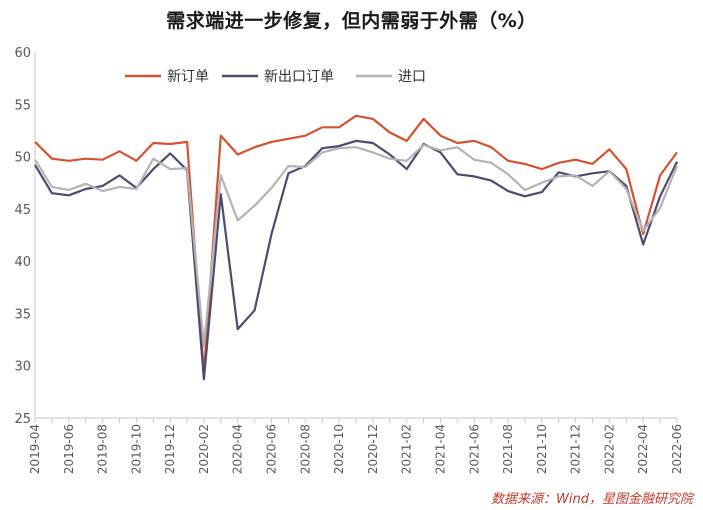 This screenshot has height=510, width=703. I want to click on x-tick-label: 2021-06, so click(474, 449).